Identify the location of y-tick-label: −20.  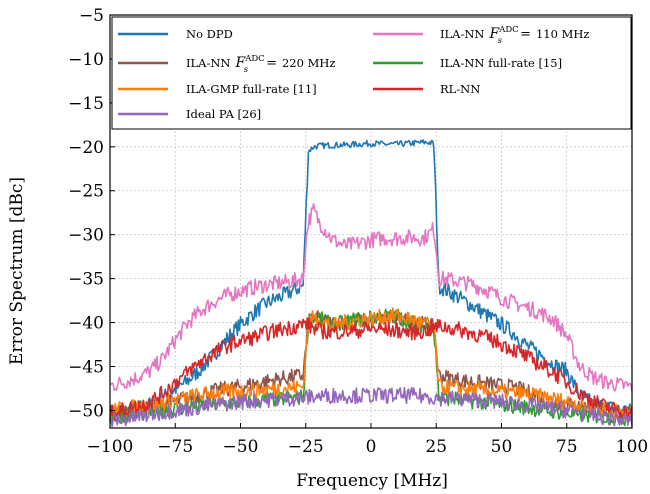
(86, 148).